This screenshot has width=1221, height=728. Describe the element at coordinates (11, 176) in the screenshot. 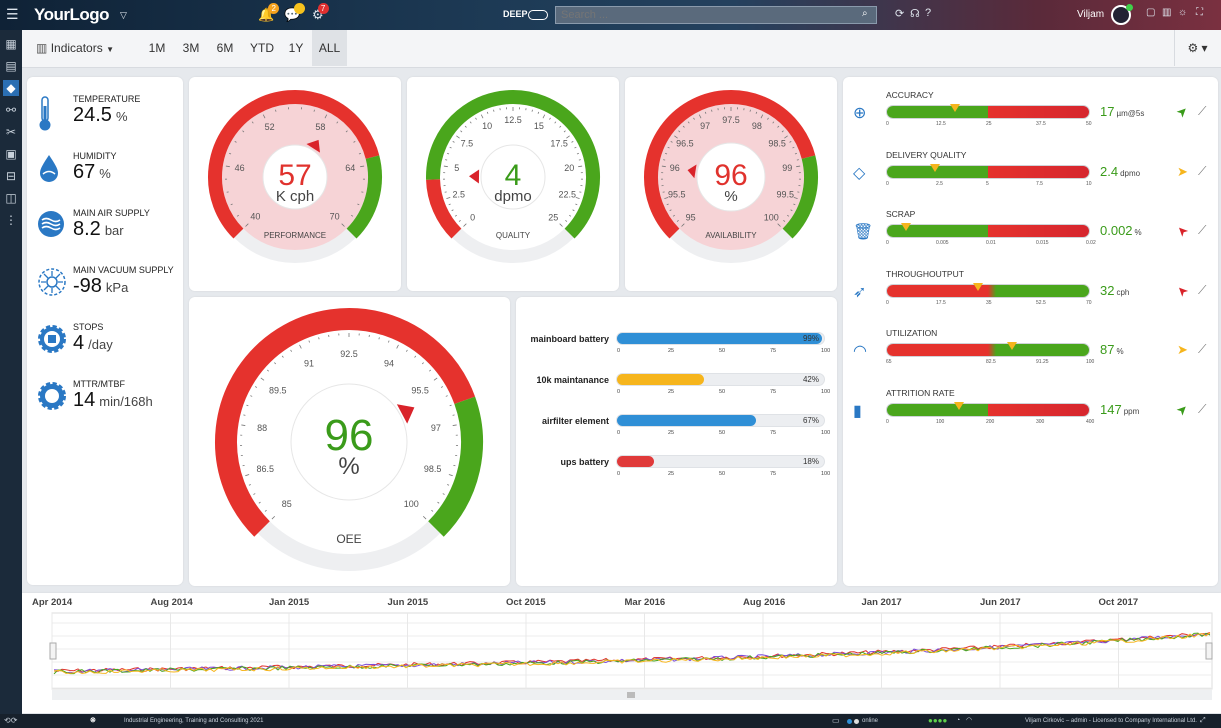

I see `plug-icon: ⊟` at that location.